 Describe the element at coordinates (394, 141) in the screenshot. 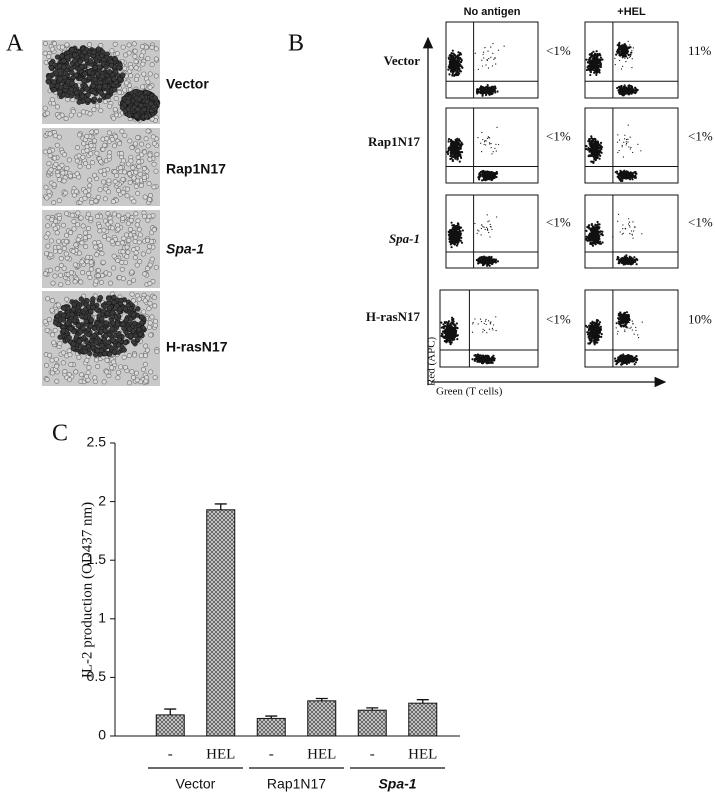

I see `row-label: Rap1N17` at that location.